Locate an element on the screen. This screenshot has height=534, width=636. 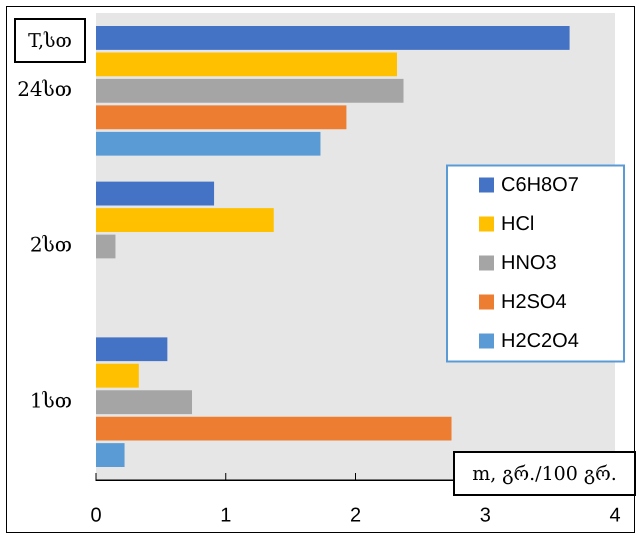
legend-label: C6H8O7 is located at coordinates (540, 185).